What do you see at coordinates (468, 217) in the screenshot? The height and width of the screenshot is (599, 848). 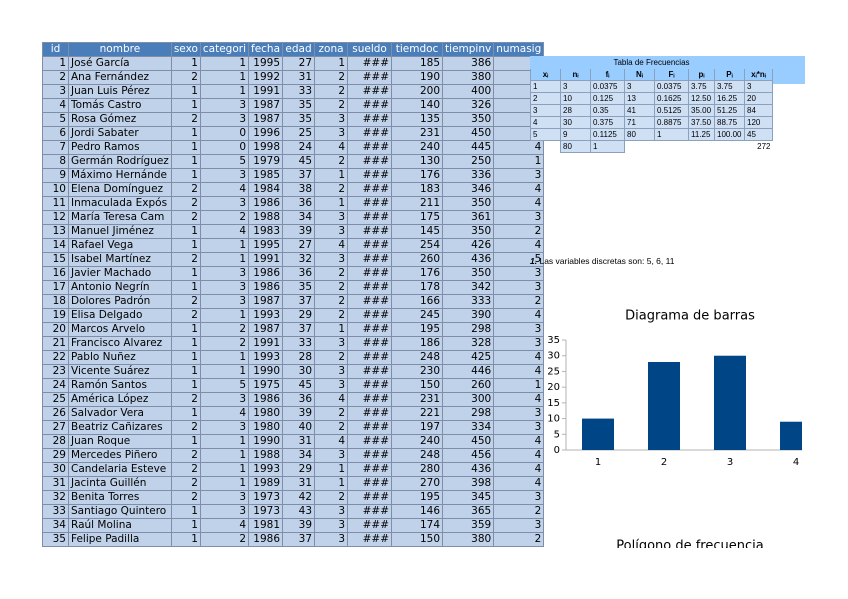 I see `cell: 361` at bounding box center [468, 217].